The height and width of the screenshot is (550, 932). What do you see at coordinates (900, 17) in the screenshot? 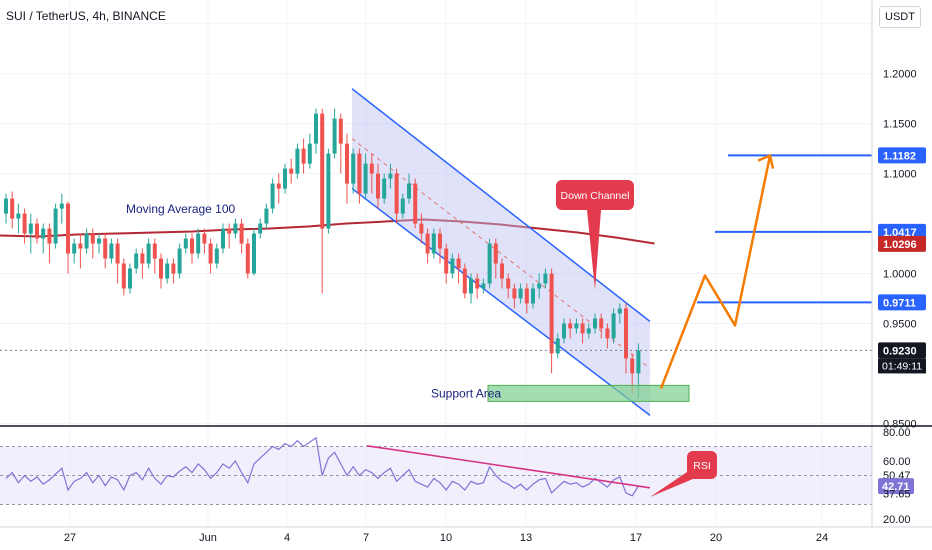
I see `currency-button: USDT` at bounding box center [900, 17].